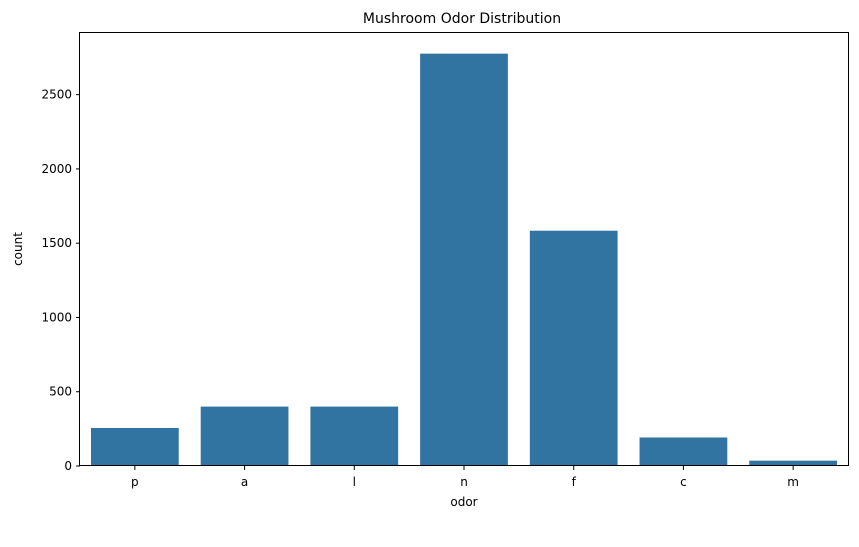 The height and width of the screenshot is (547, 859). I want to click on x-axis-label: odor, so click(463, 502).